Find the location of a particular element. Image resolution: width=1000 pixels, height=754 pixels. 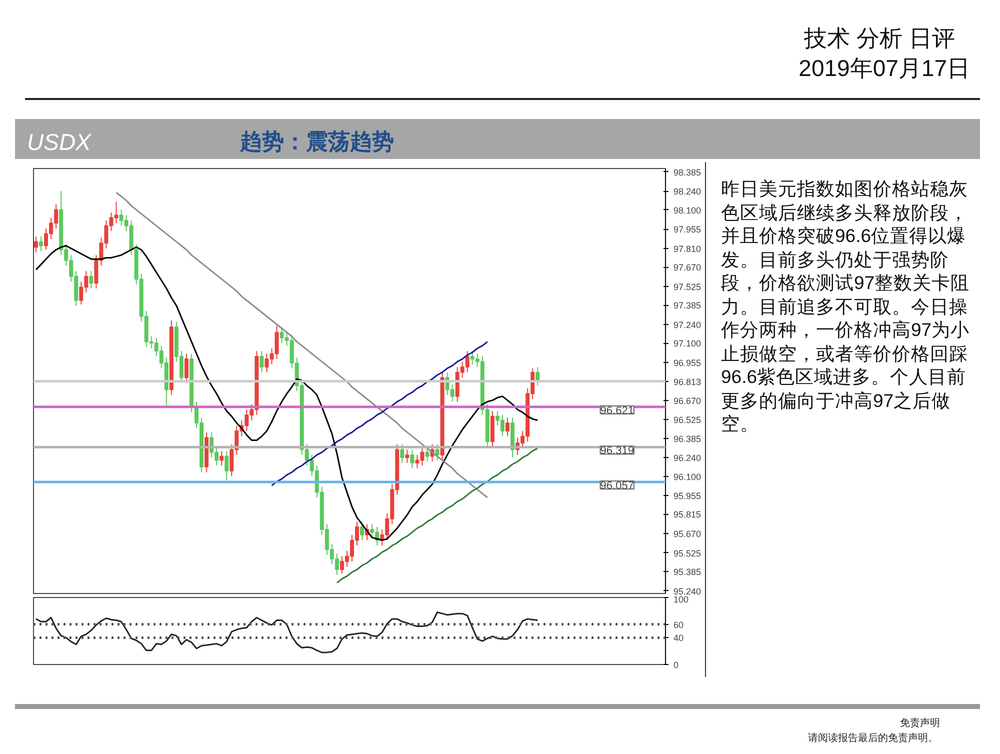

chart-subtitle: 趋势：震荡趋势 is located at coordinates (317, 142).